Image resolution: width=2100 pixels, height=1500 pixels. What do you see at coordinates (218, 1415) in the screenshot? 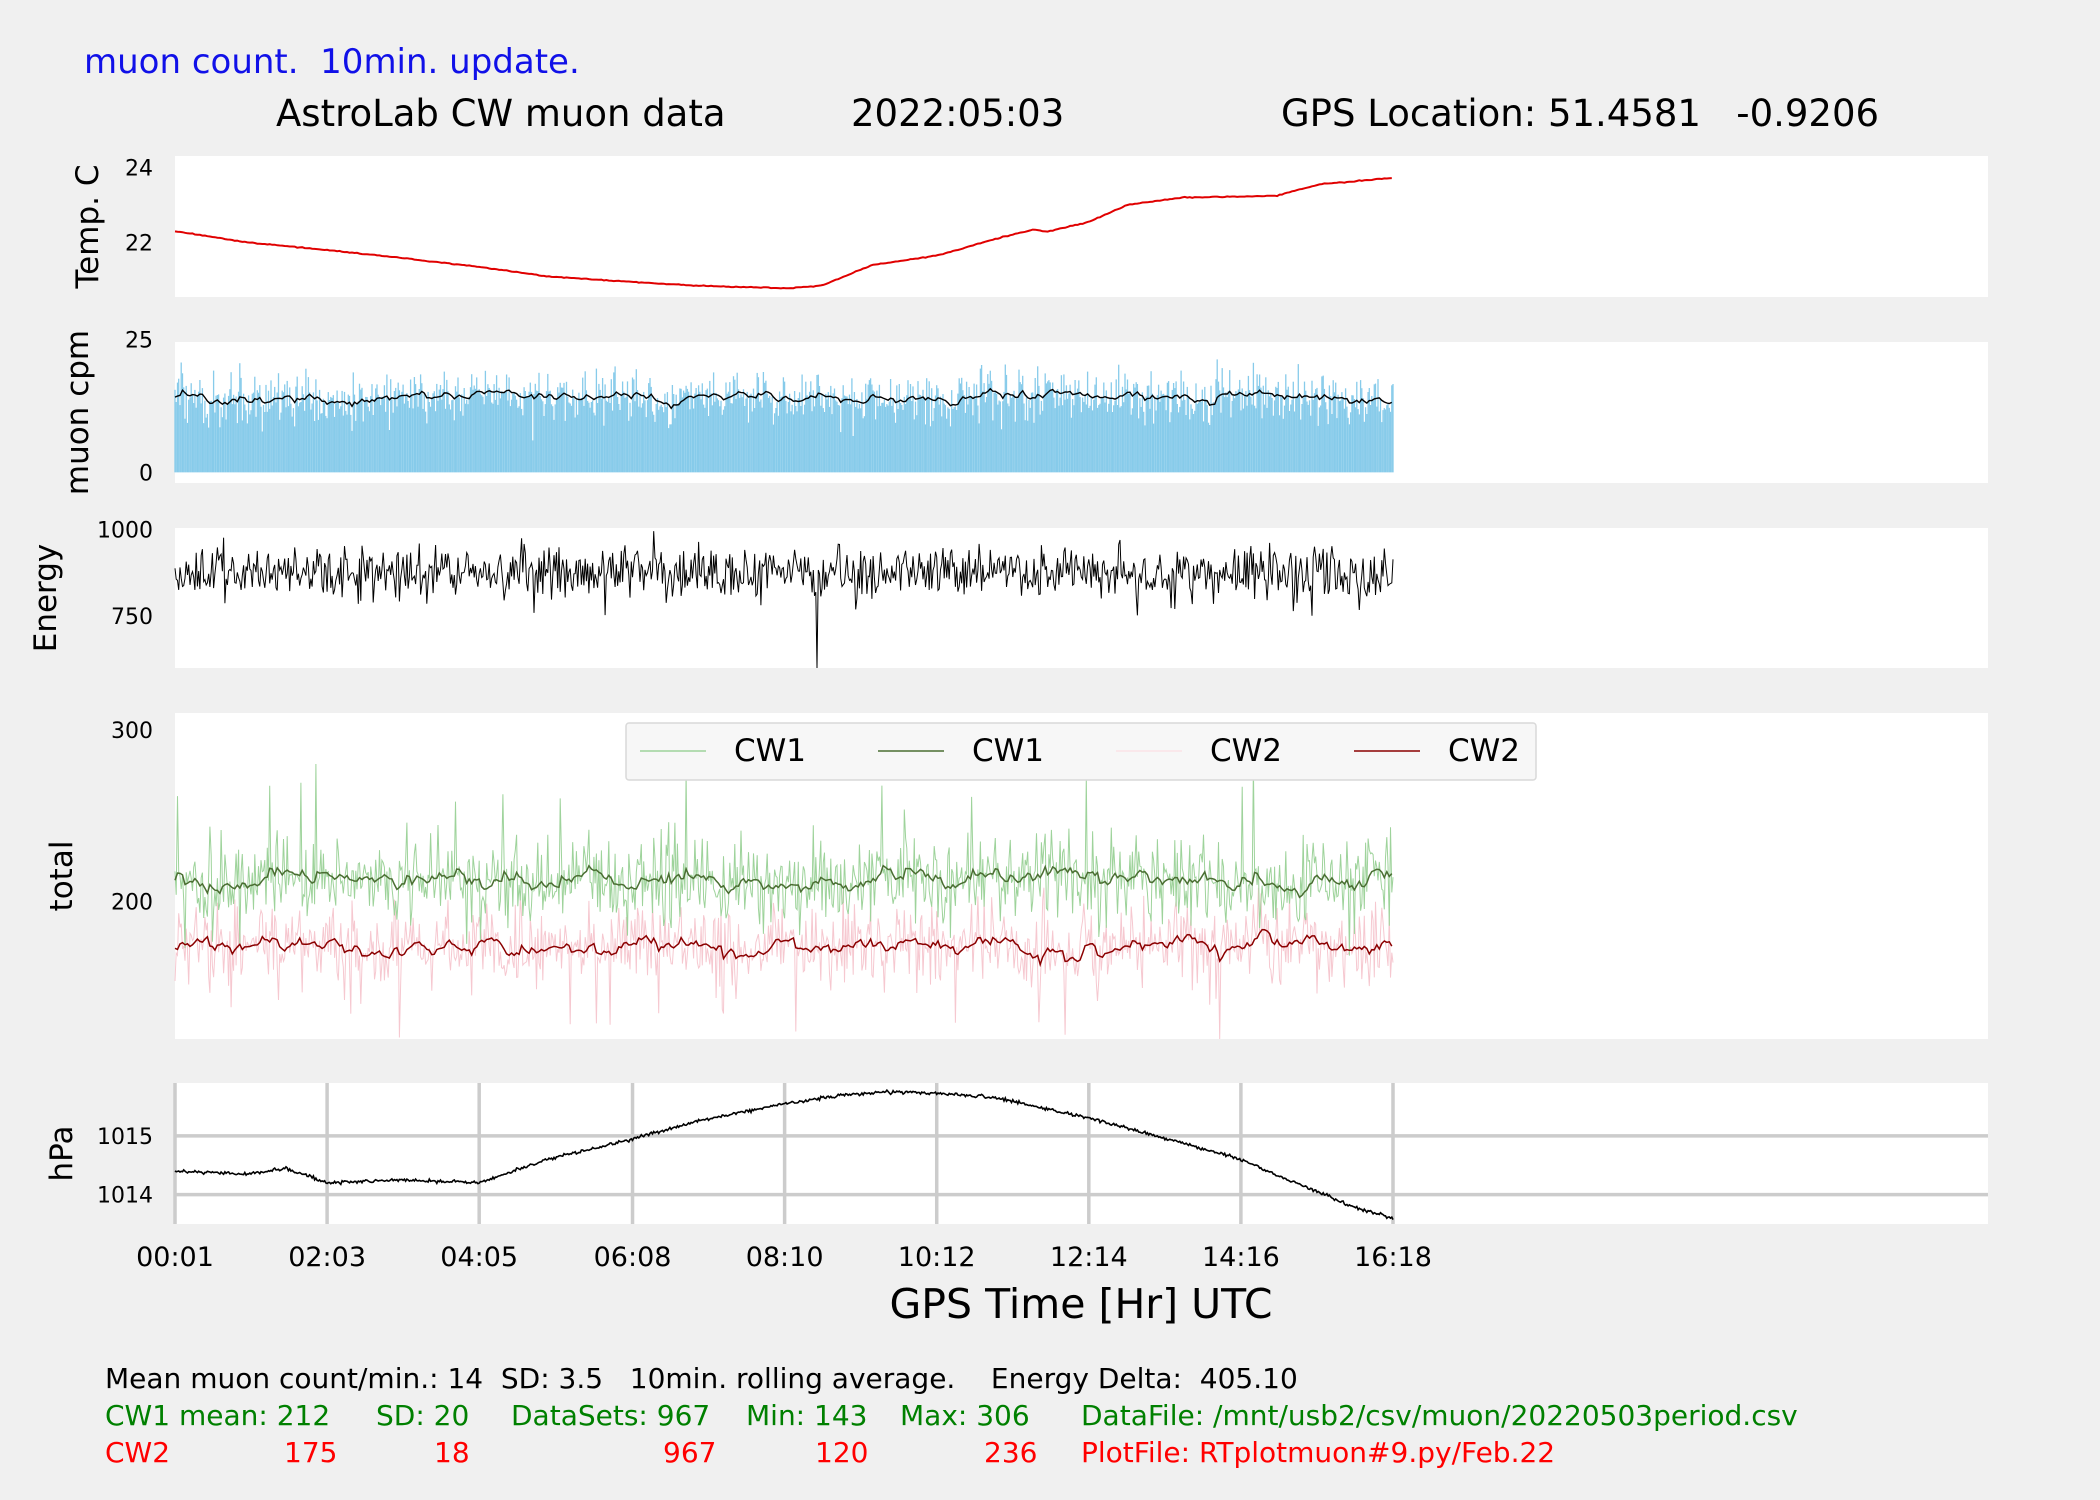
I see `footer-cw1-mean: CW1 mean: 212` at bounding box center [218, 1415].